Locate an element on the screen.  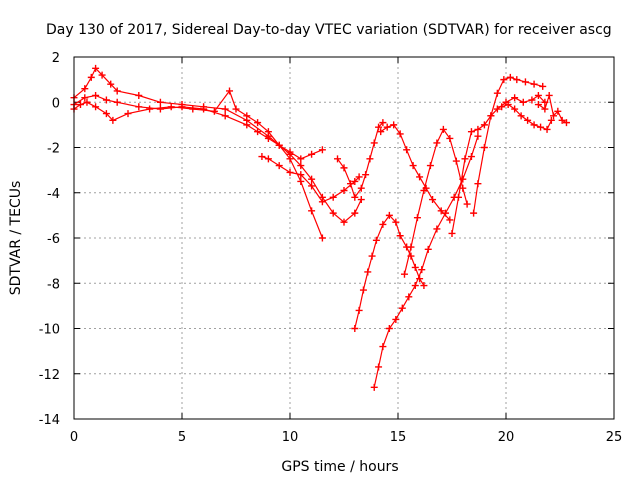
y-tick-label: -6 is located at coordinates (53, 239).